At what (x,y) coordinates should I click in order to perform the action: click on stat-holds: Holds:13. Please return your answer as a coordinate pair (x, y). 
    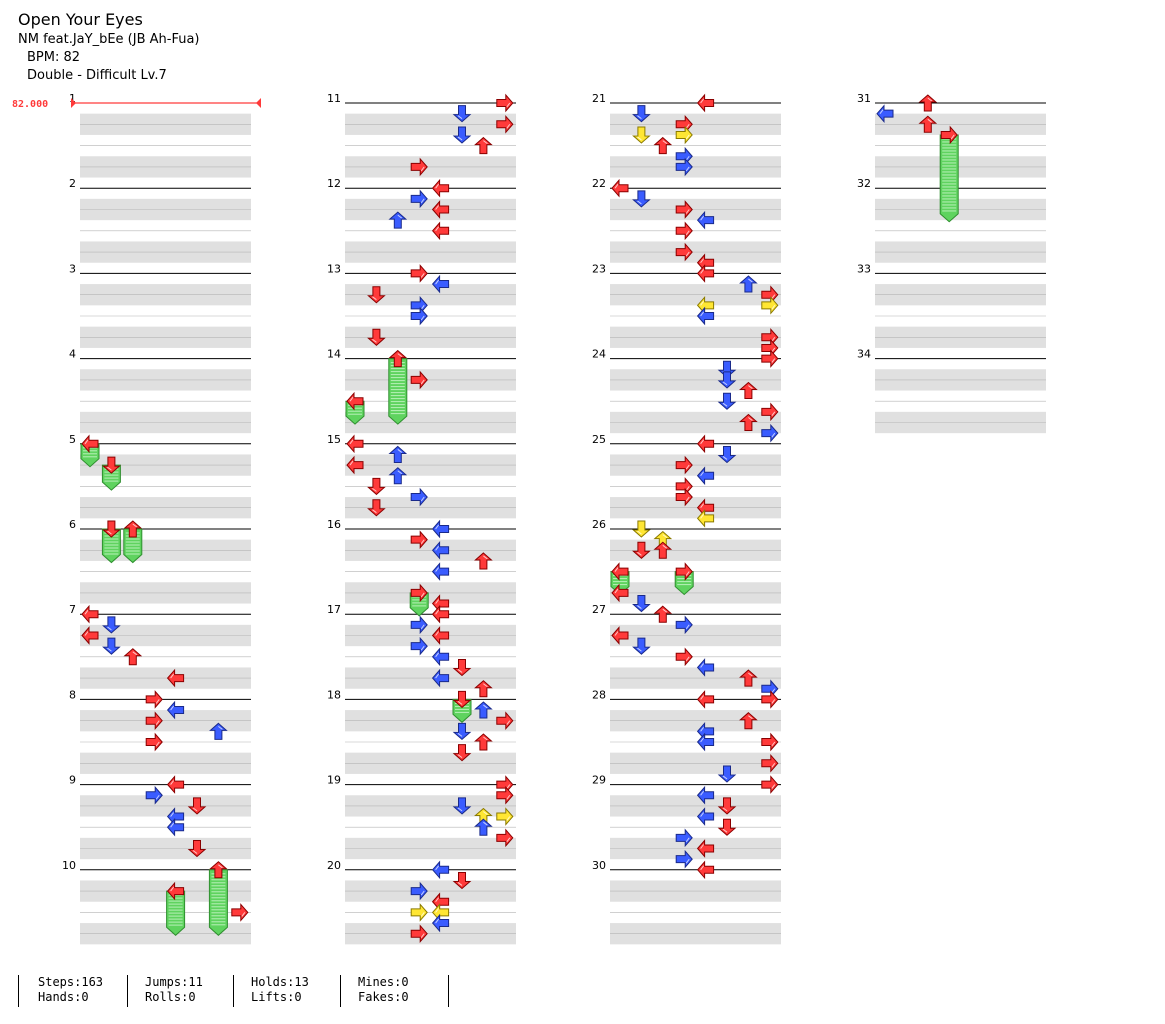
    Looking at the image, I should click on (280, 982).